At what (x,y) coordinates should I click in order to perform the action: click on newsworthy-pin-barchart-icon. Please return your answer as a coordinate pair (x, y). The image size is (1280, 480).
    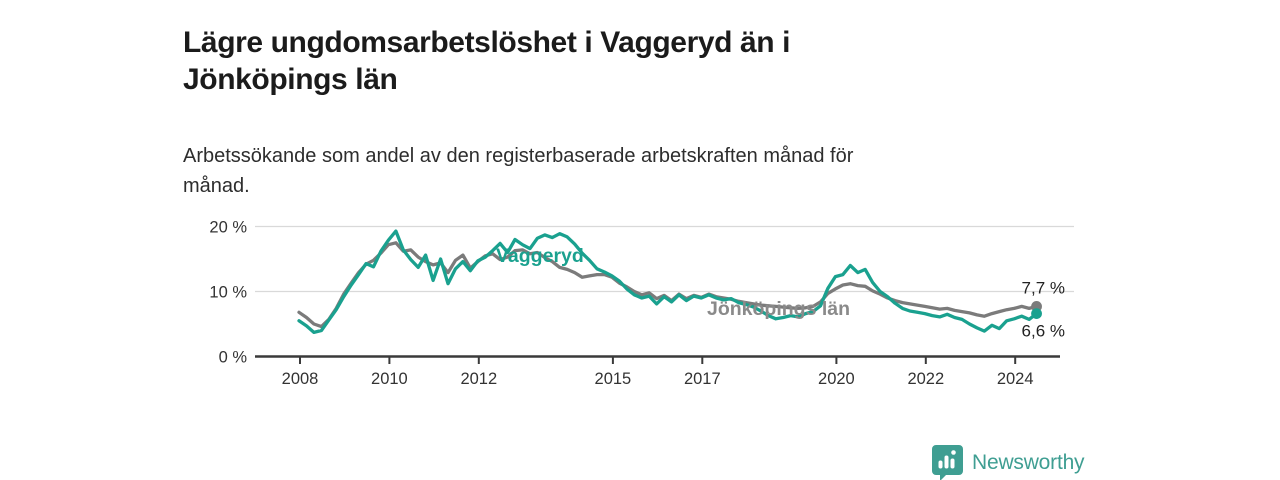
    Looking at the image, I should click on (947, 462).